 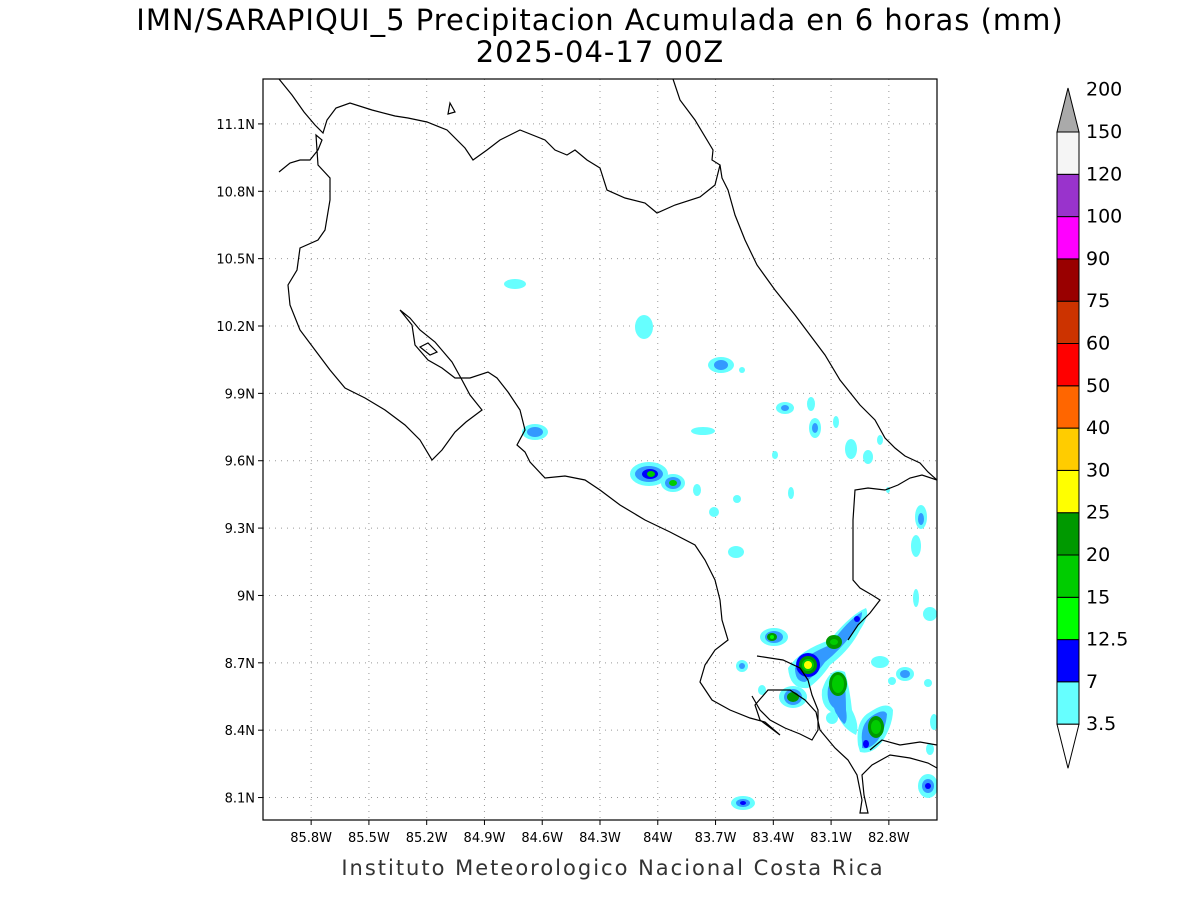 What do you see at coordinates (1098, 470) in the screenshot?
I see `colorbar-label: 30` at bounding box center [1098, 470].